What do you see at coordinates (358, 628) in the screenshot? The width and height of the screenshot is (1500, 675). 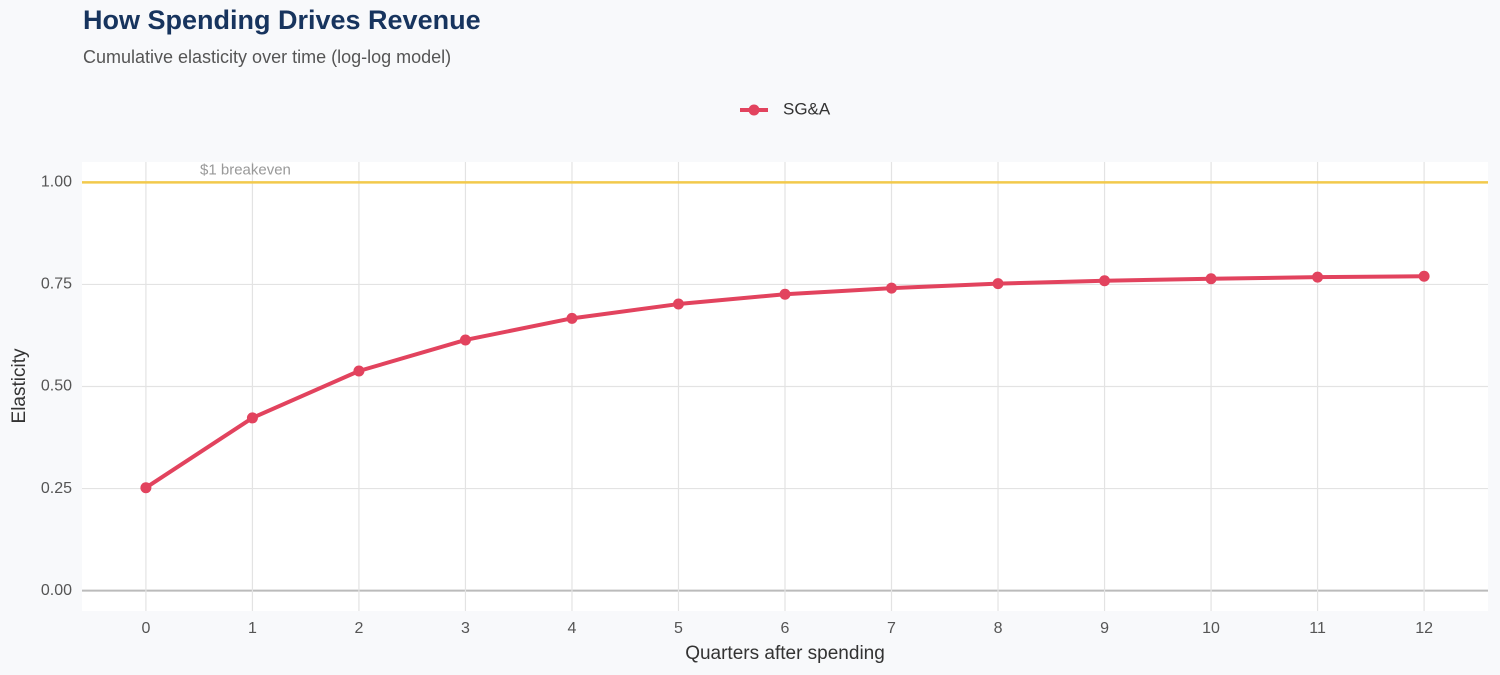 I see `x-tick-label: 2` at bounding box center [358, 628].